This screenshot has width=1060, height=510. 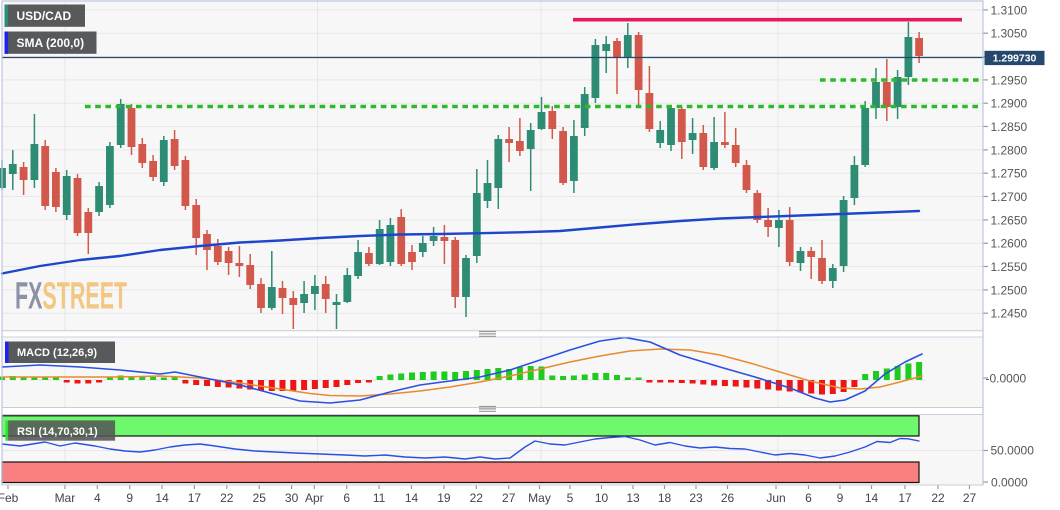 What do you see at coordinates (1009, 290) in the screenshot?
I see `svg-text: 1.2500` at bounding box center [1009, 290].